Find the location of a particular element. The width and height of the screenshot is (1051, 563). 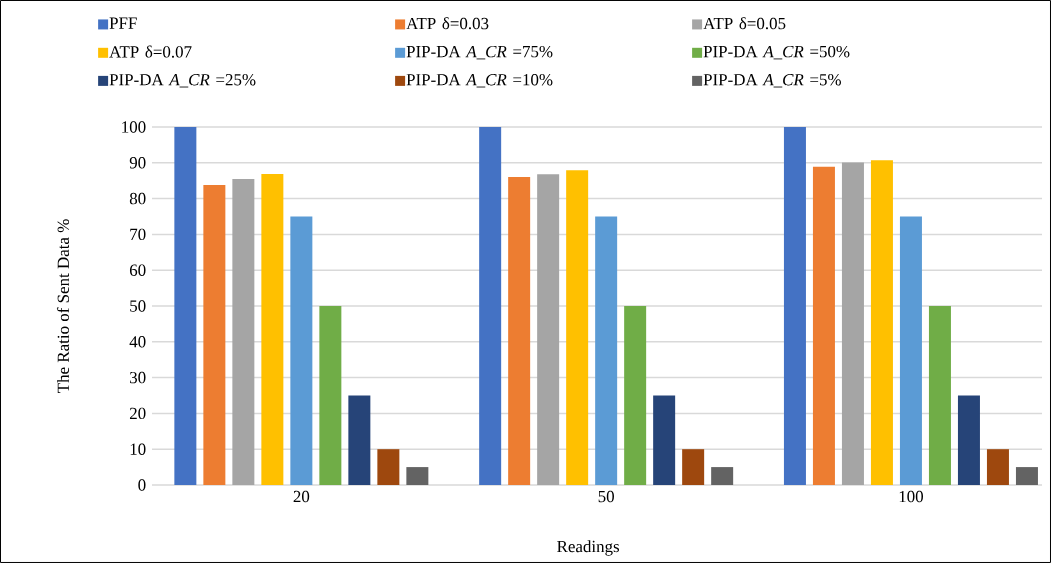

legend-label: PIP-DA A_CR =25% is located at coordinates (182, 80).